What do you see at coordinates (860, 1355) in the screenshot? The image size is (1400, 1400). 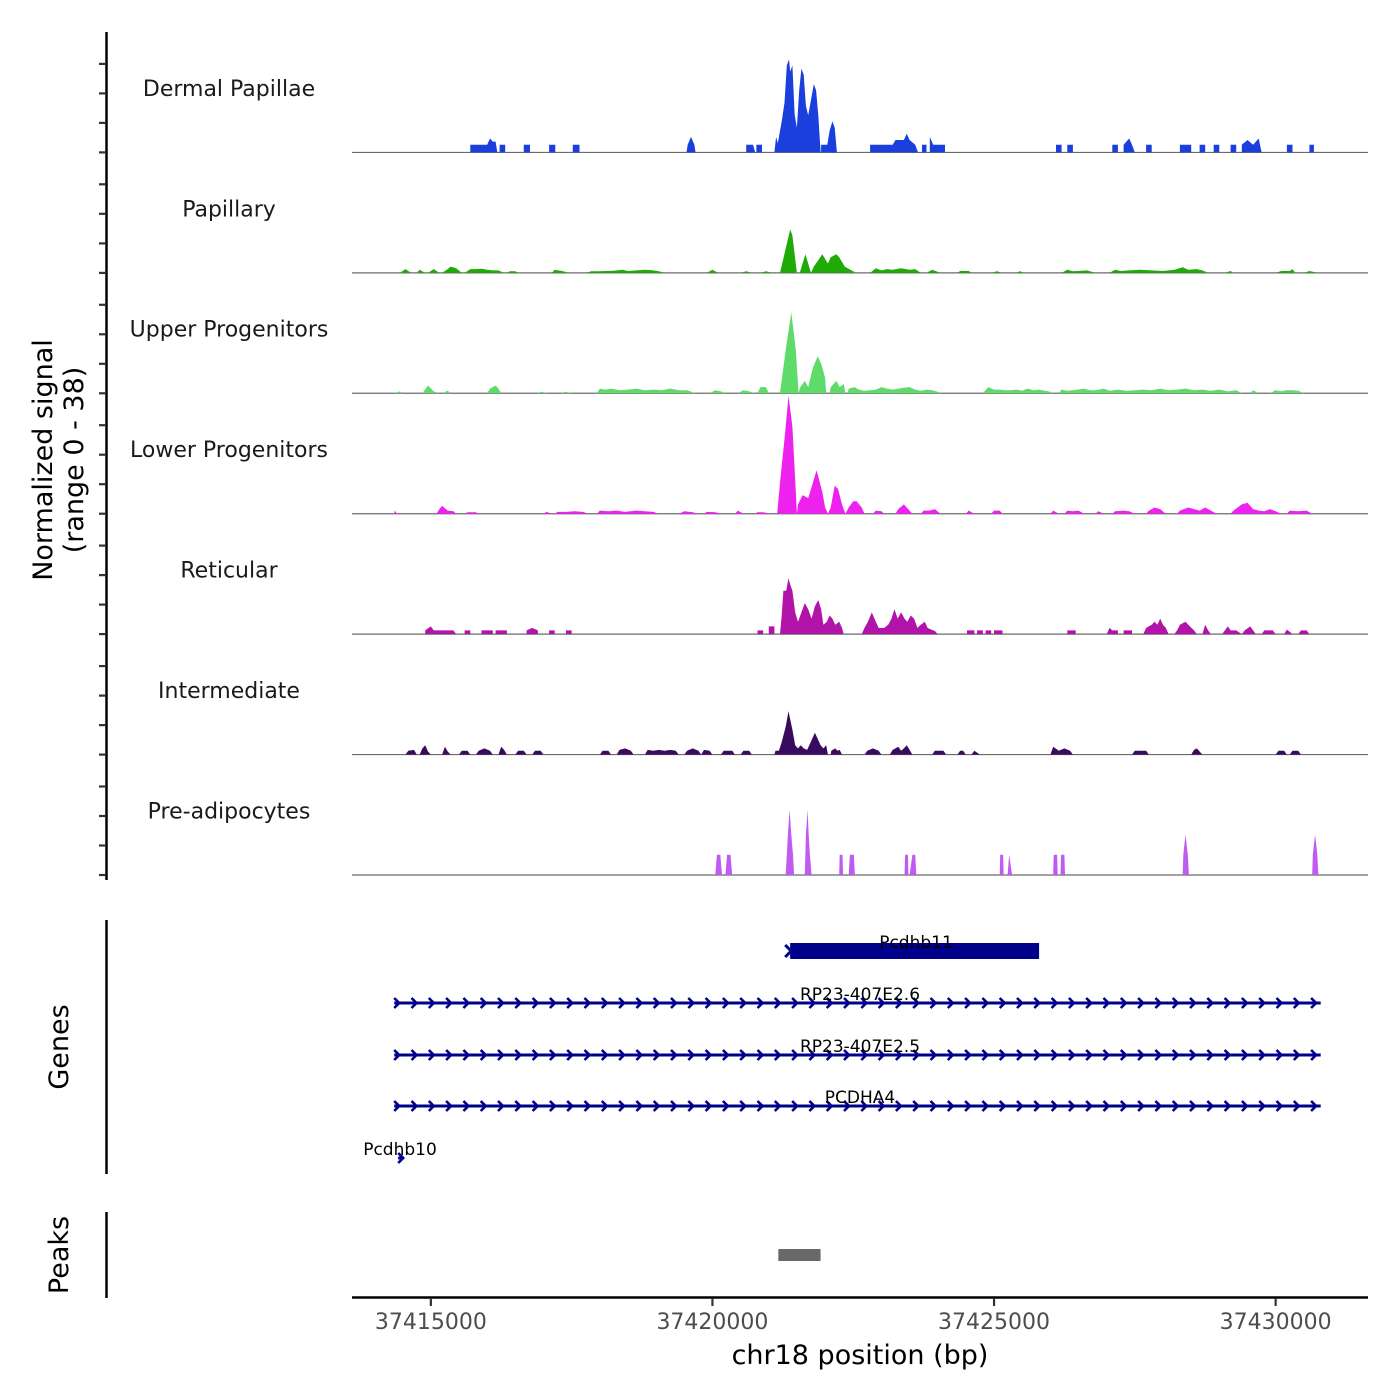 I see `x-axis-title: chr18 position (bp)` at bounding box center [860, 1355].